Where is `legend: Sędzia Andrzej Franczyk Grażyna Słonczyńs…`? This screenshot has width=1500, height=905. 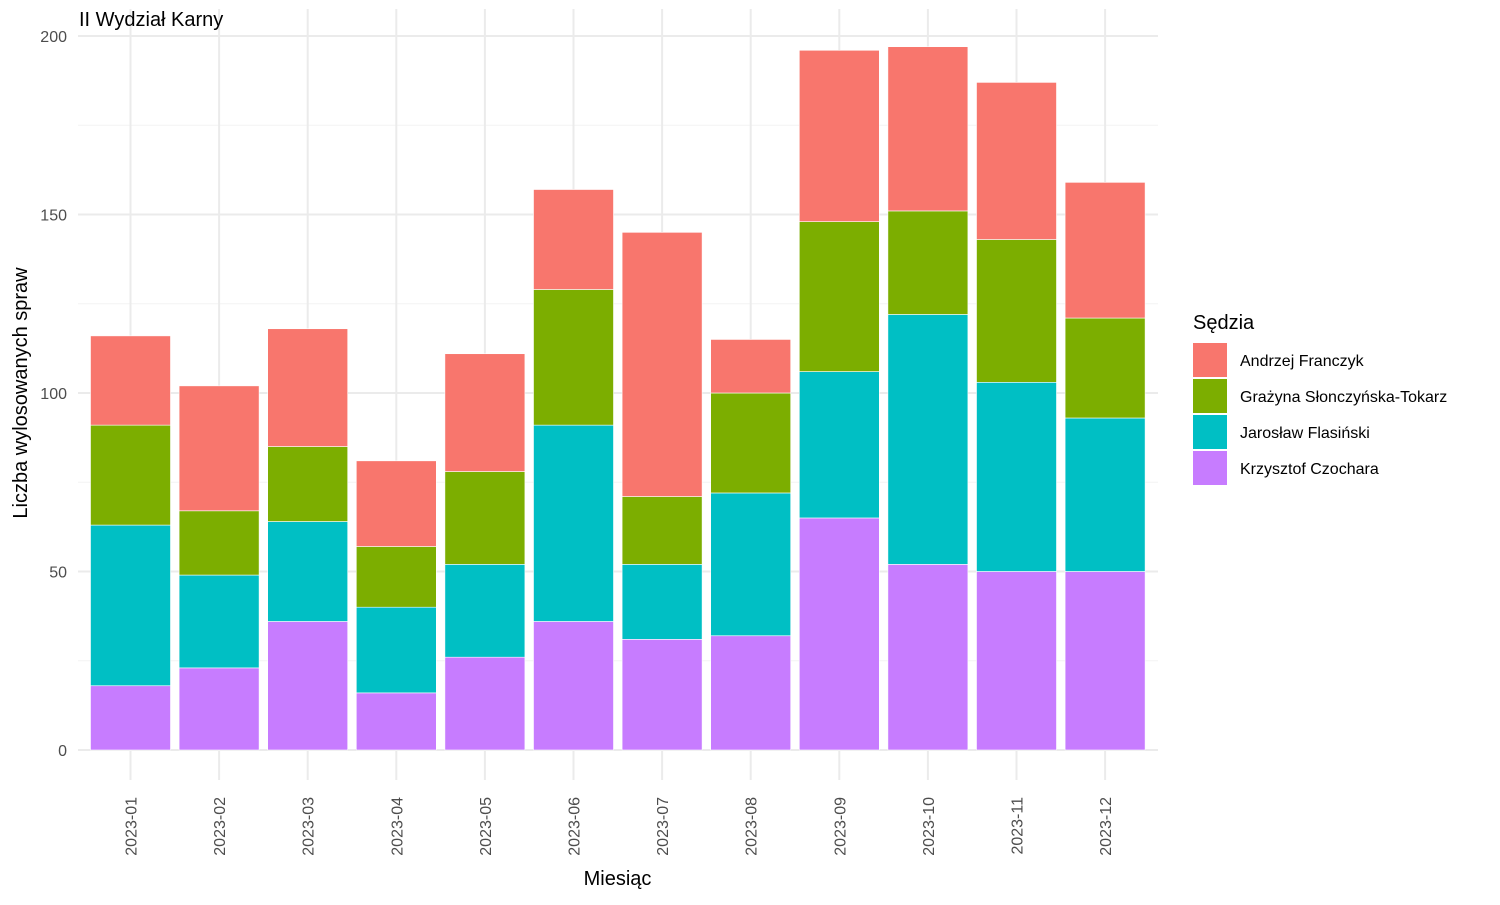
legend: Sędzia Andrzej Franczyk Grażyna Słonczyńs… is located at coordinates (1320, 398).